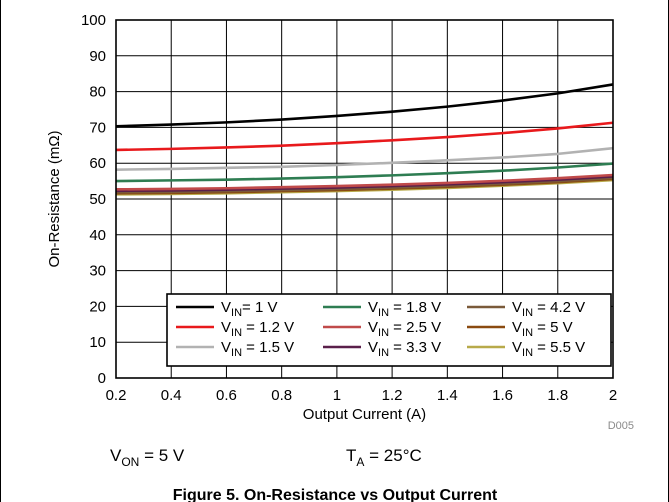 The height and width of the screenshot is (502, 669). What do you see at coordinates (116, 455) in the screenshot?
I see `von-condition-symbol: V` at bounding box center [116, 455].